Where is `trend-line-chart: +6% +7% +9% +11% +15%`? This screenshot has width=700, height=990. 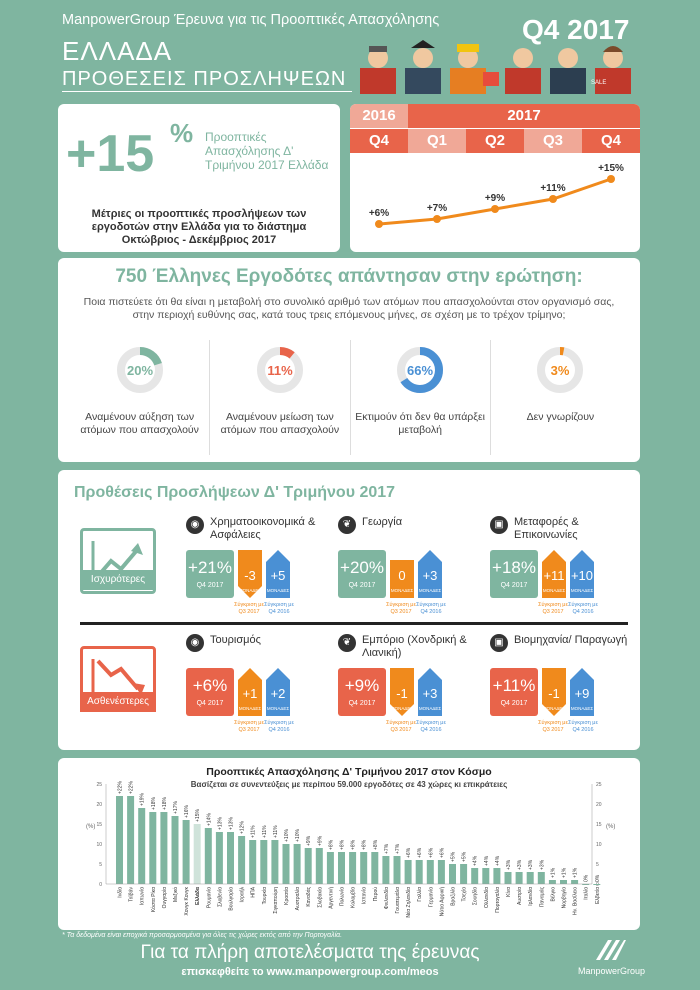
trend-line-chart: +6% +7% +9% +11% +15% is located at coordinates (496, 195).